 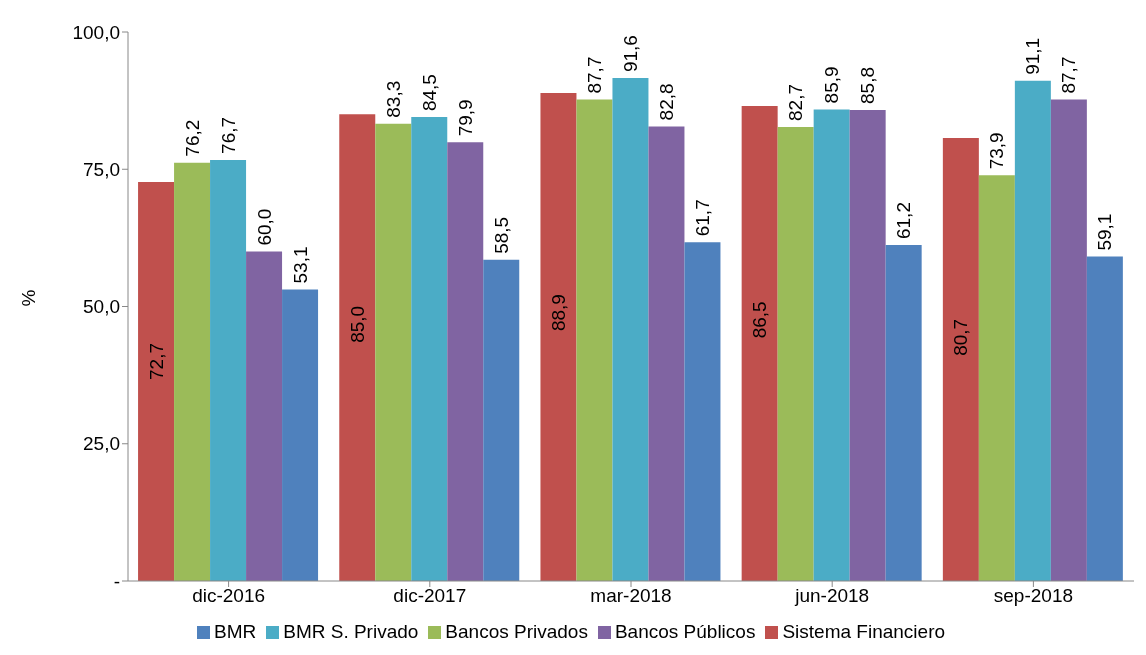 I want to click on data-label: 85,8, so click(x=868, y=85).